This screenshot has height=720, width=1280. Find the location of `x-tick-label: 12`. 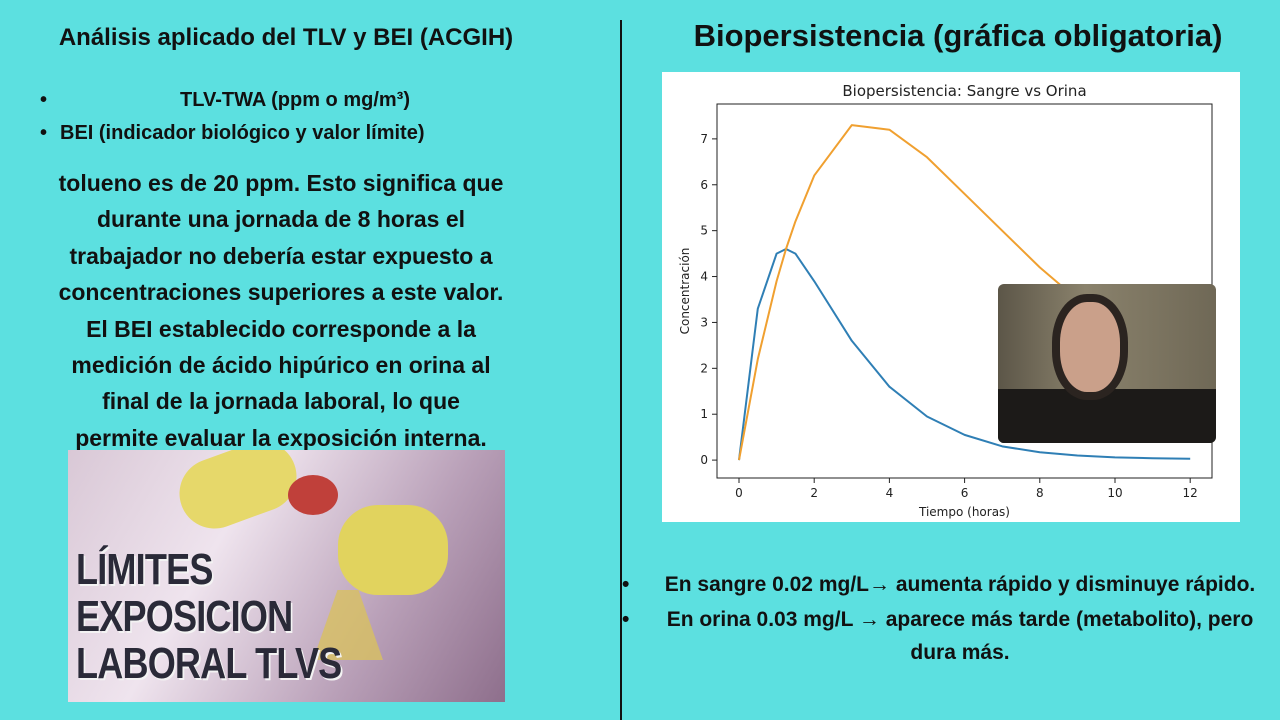

x-tick-label: 12 is located at coordinates (1190, 493).